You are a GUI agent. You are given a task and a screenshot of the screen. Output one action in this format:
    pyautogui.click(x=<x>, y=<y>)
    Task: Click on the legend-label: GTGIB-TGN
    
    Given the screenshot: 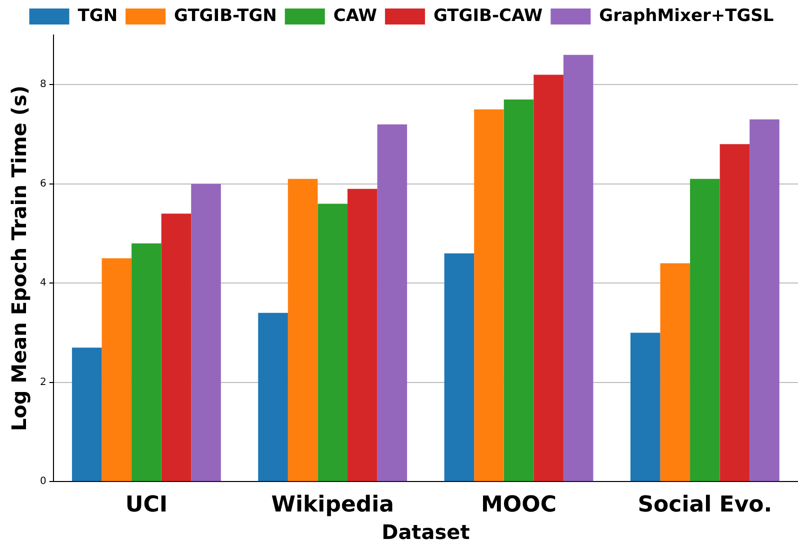 What is the action you would take?
    pyautogui.click(x=225, y=16)
    